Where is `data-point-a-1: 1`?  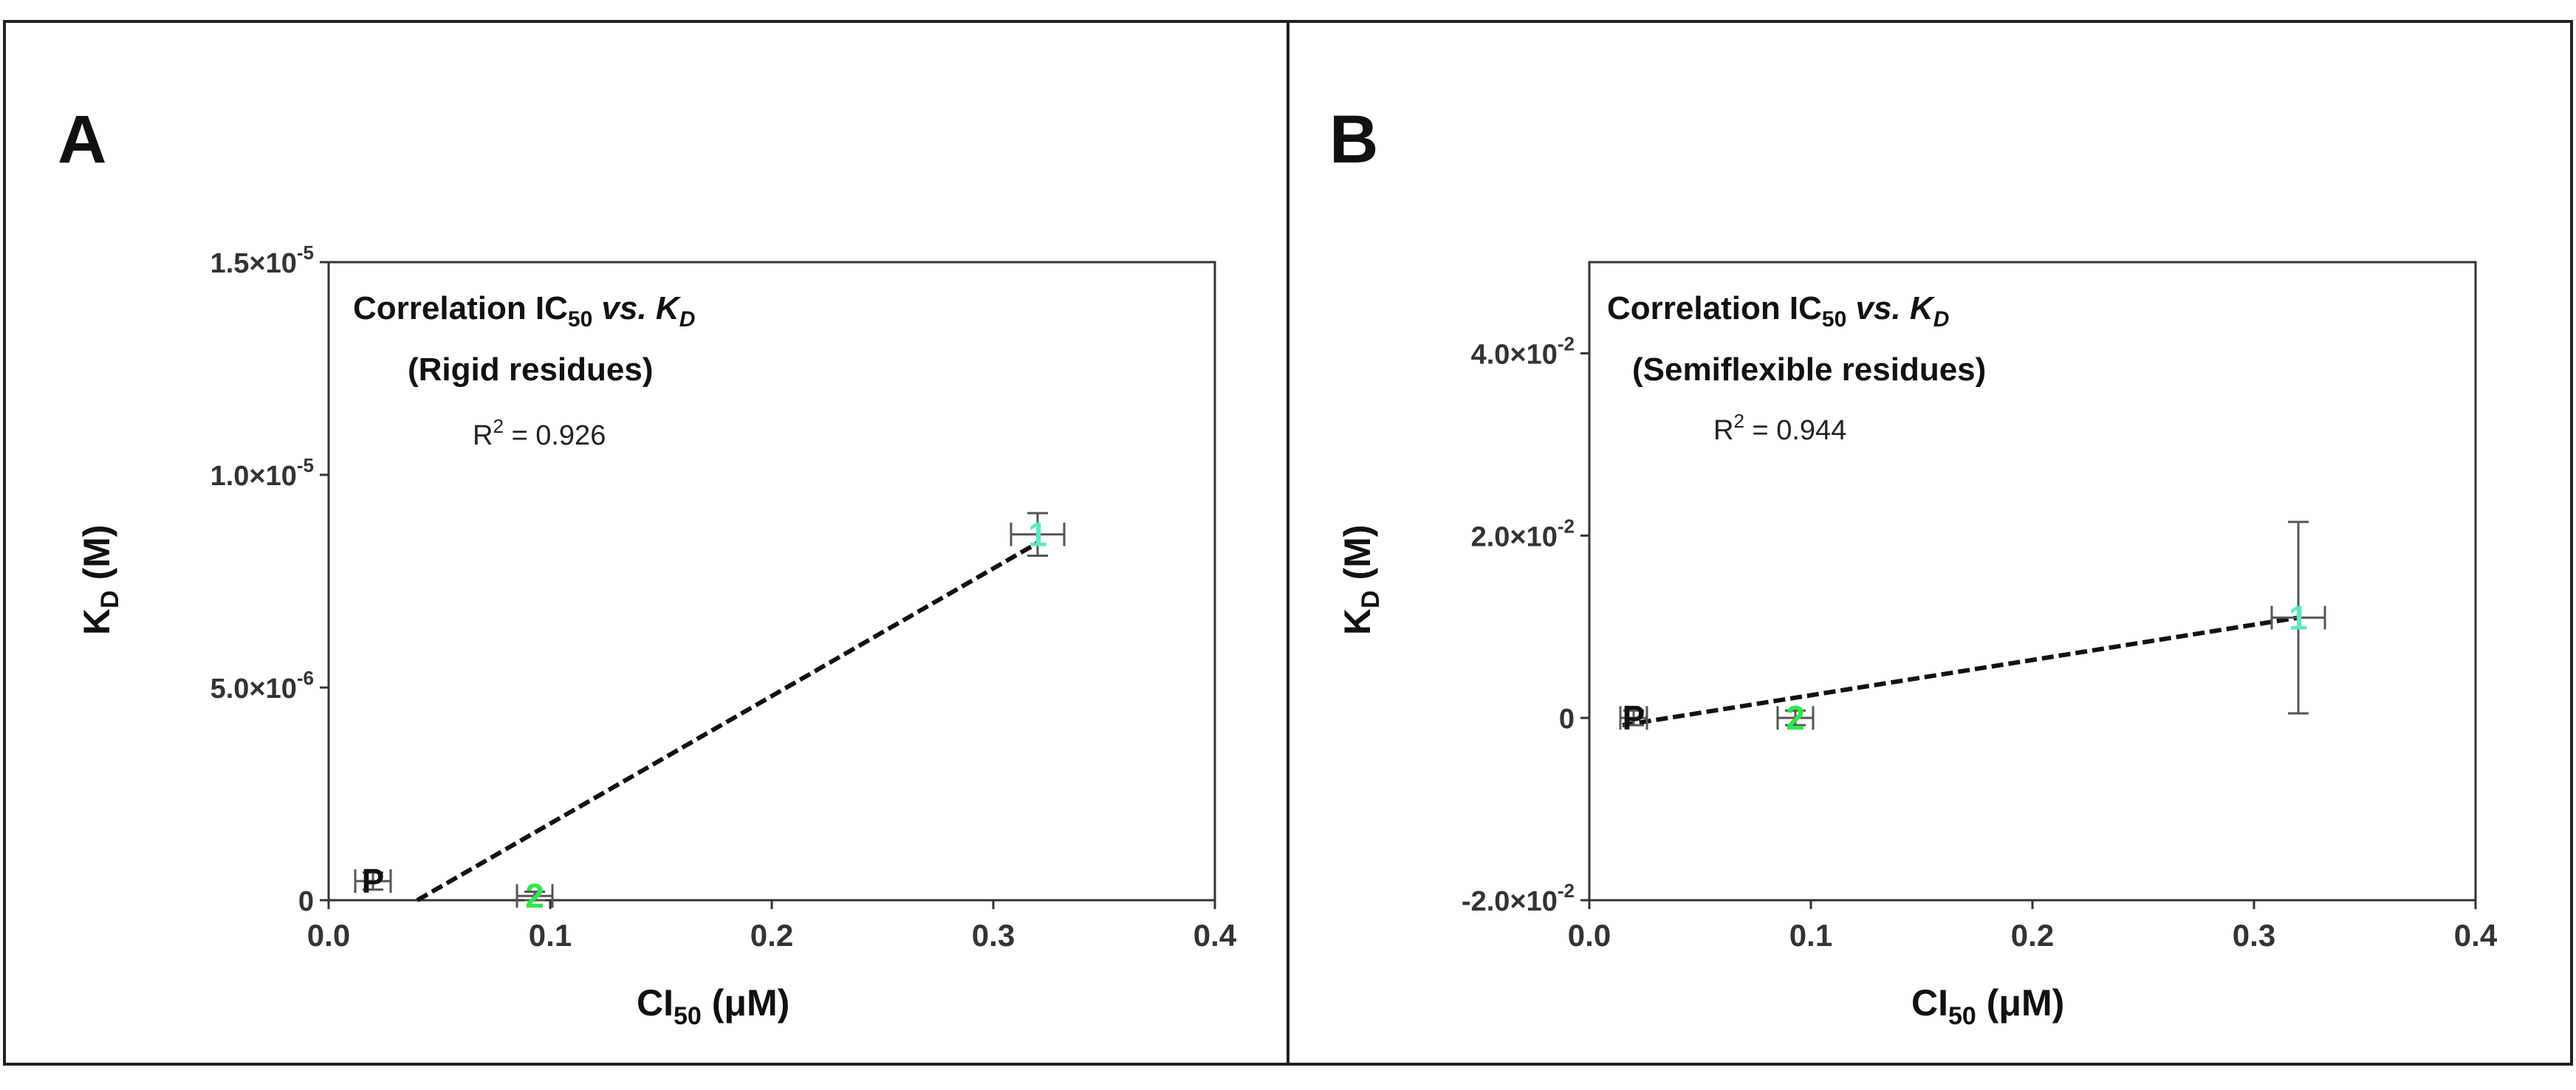 data-point-a-1: 1 is located at coordinates (1038, 534).